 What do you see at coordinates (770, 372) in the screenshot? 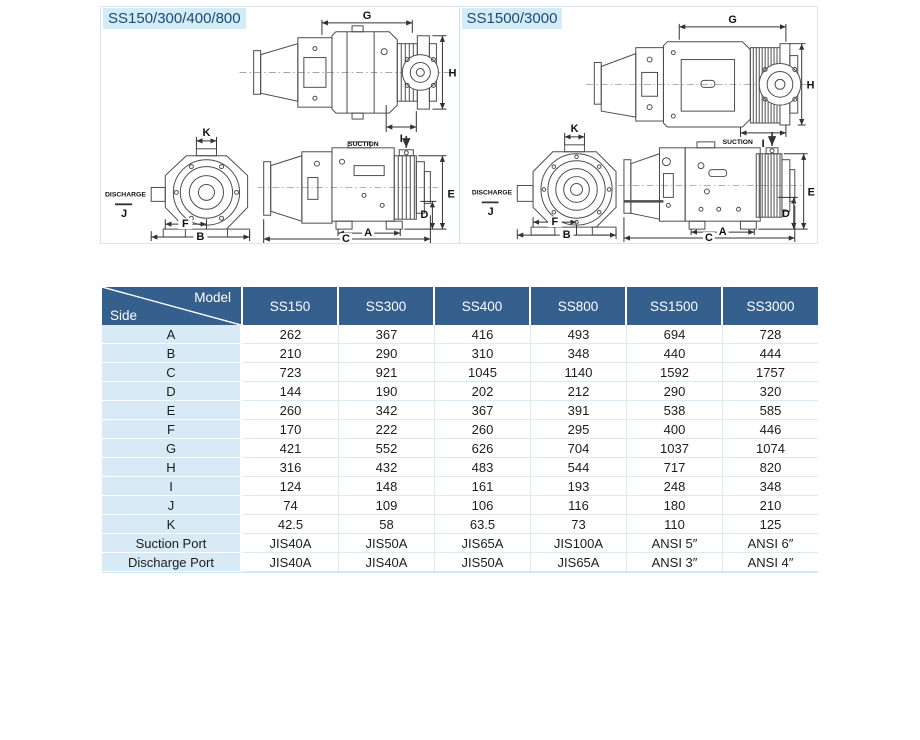
I see `value-cell: 1757` at bounding box center [770, 372].